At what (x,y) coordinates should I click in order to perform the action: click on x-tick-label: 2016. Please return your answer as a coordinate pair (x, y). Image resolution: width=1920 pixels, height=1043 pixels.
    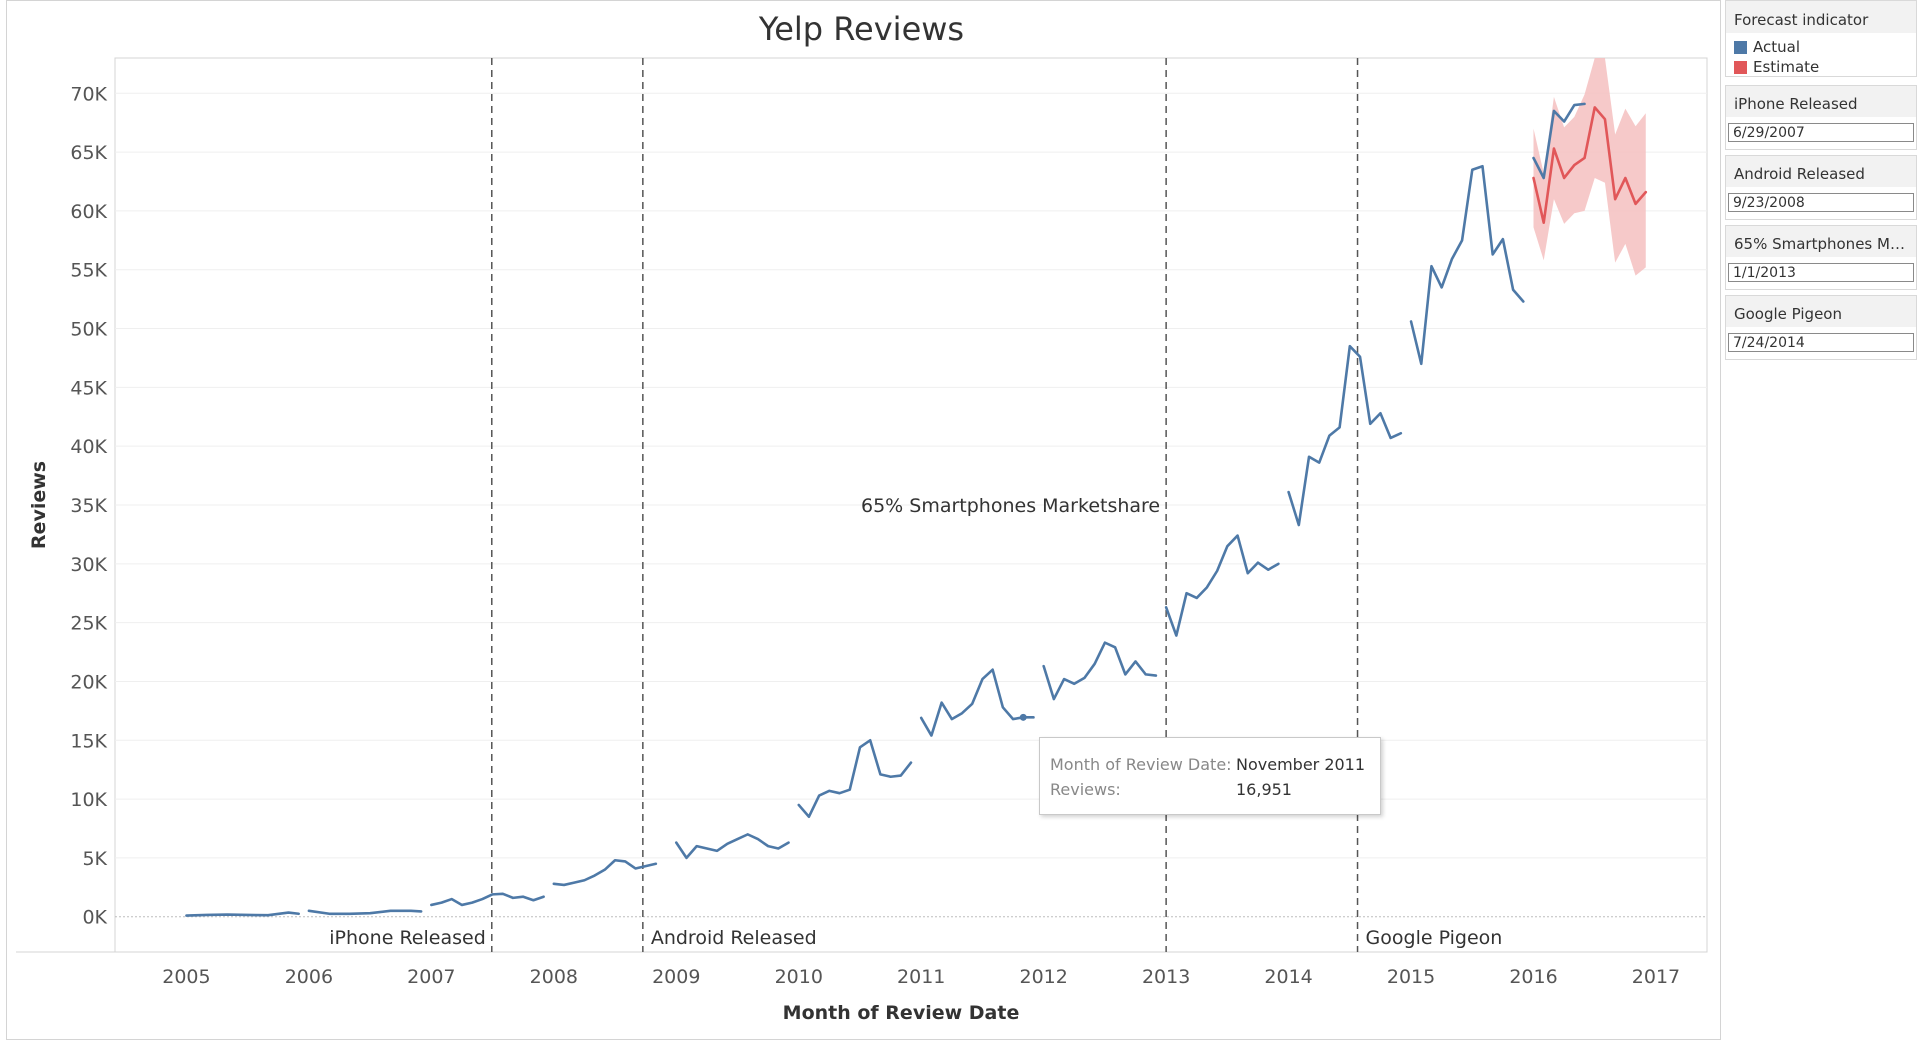
    Looking at the image, I should click on (1533, 977).